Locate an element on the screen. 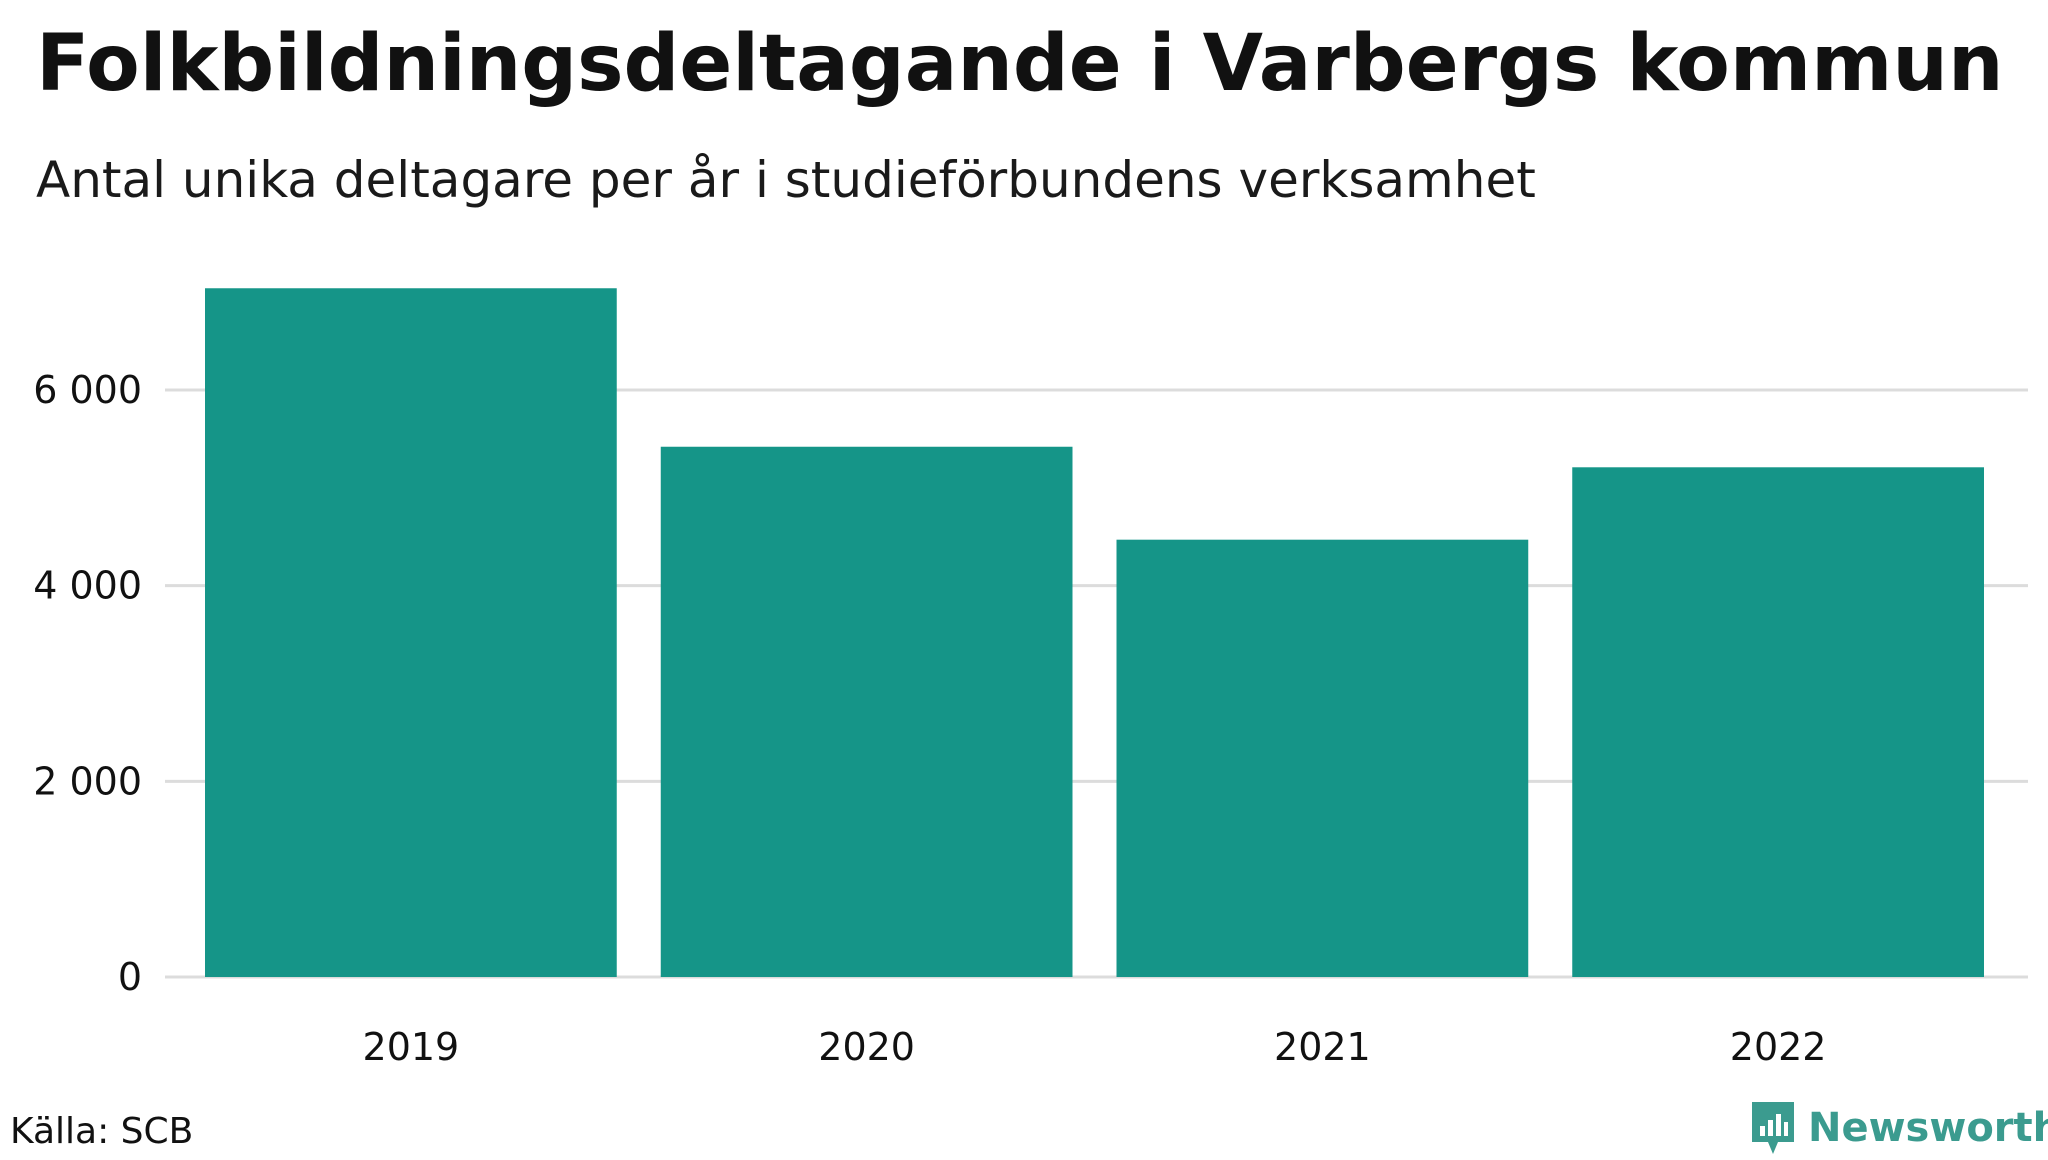 Image resolution: width=2048 pixels, height=1160 pixels. y-tick-label: 0 is located at coordinates (130, 977).